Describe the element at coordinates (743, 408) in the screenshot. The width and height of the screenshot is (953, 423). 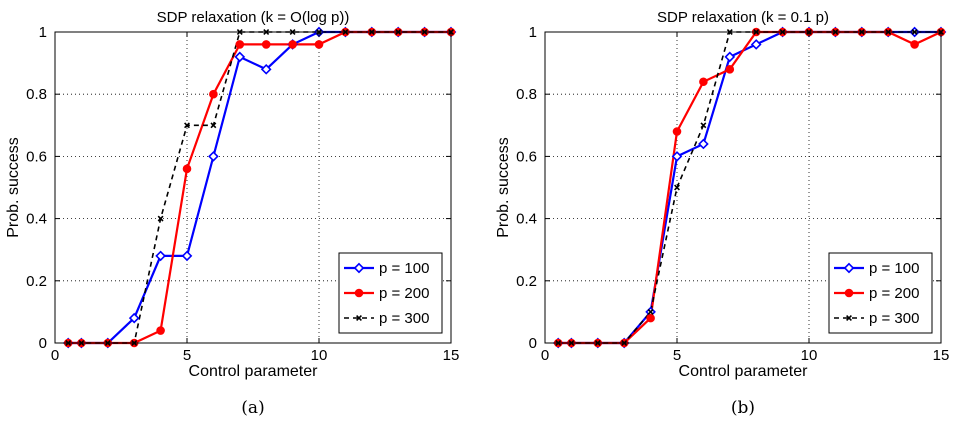
I see `panel-caption: (b)` at that location.